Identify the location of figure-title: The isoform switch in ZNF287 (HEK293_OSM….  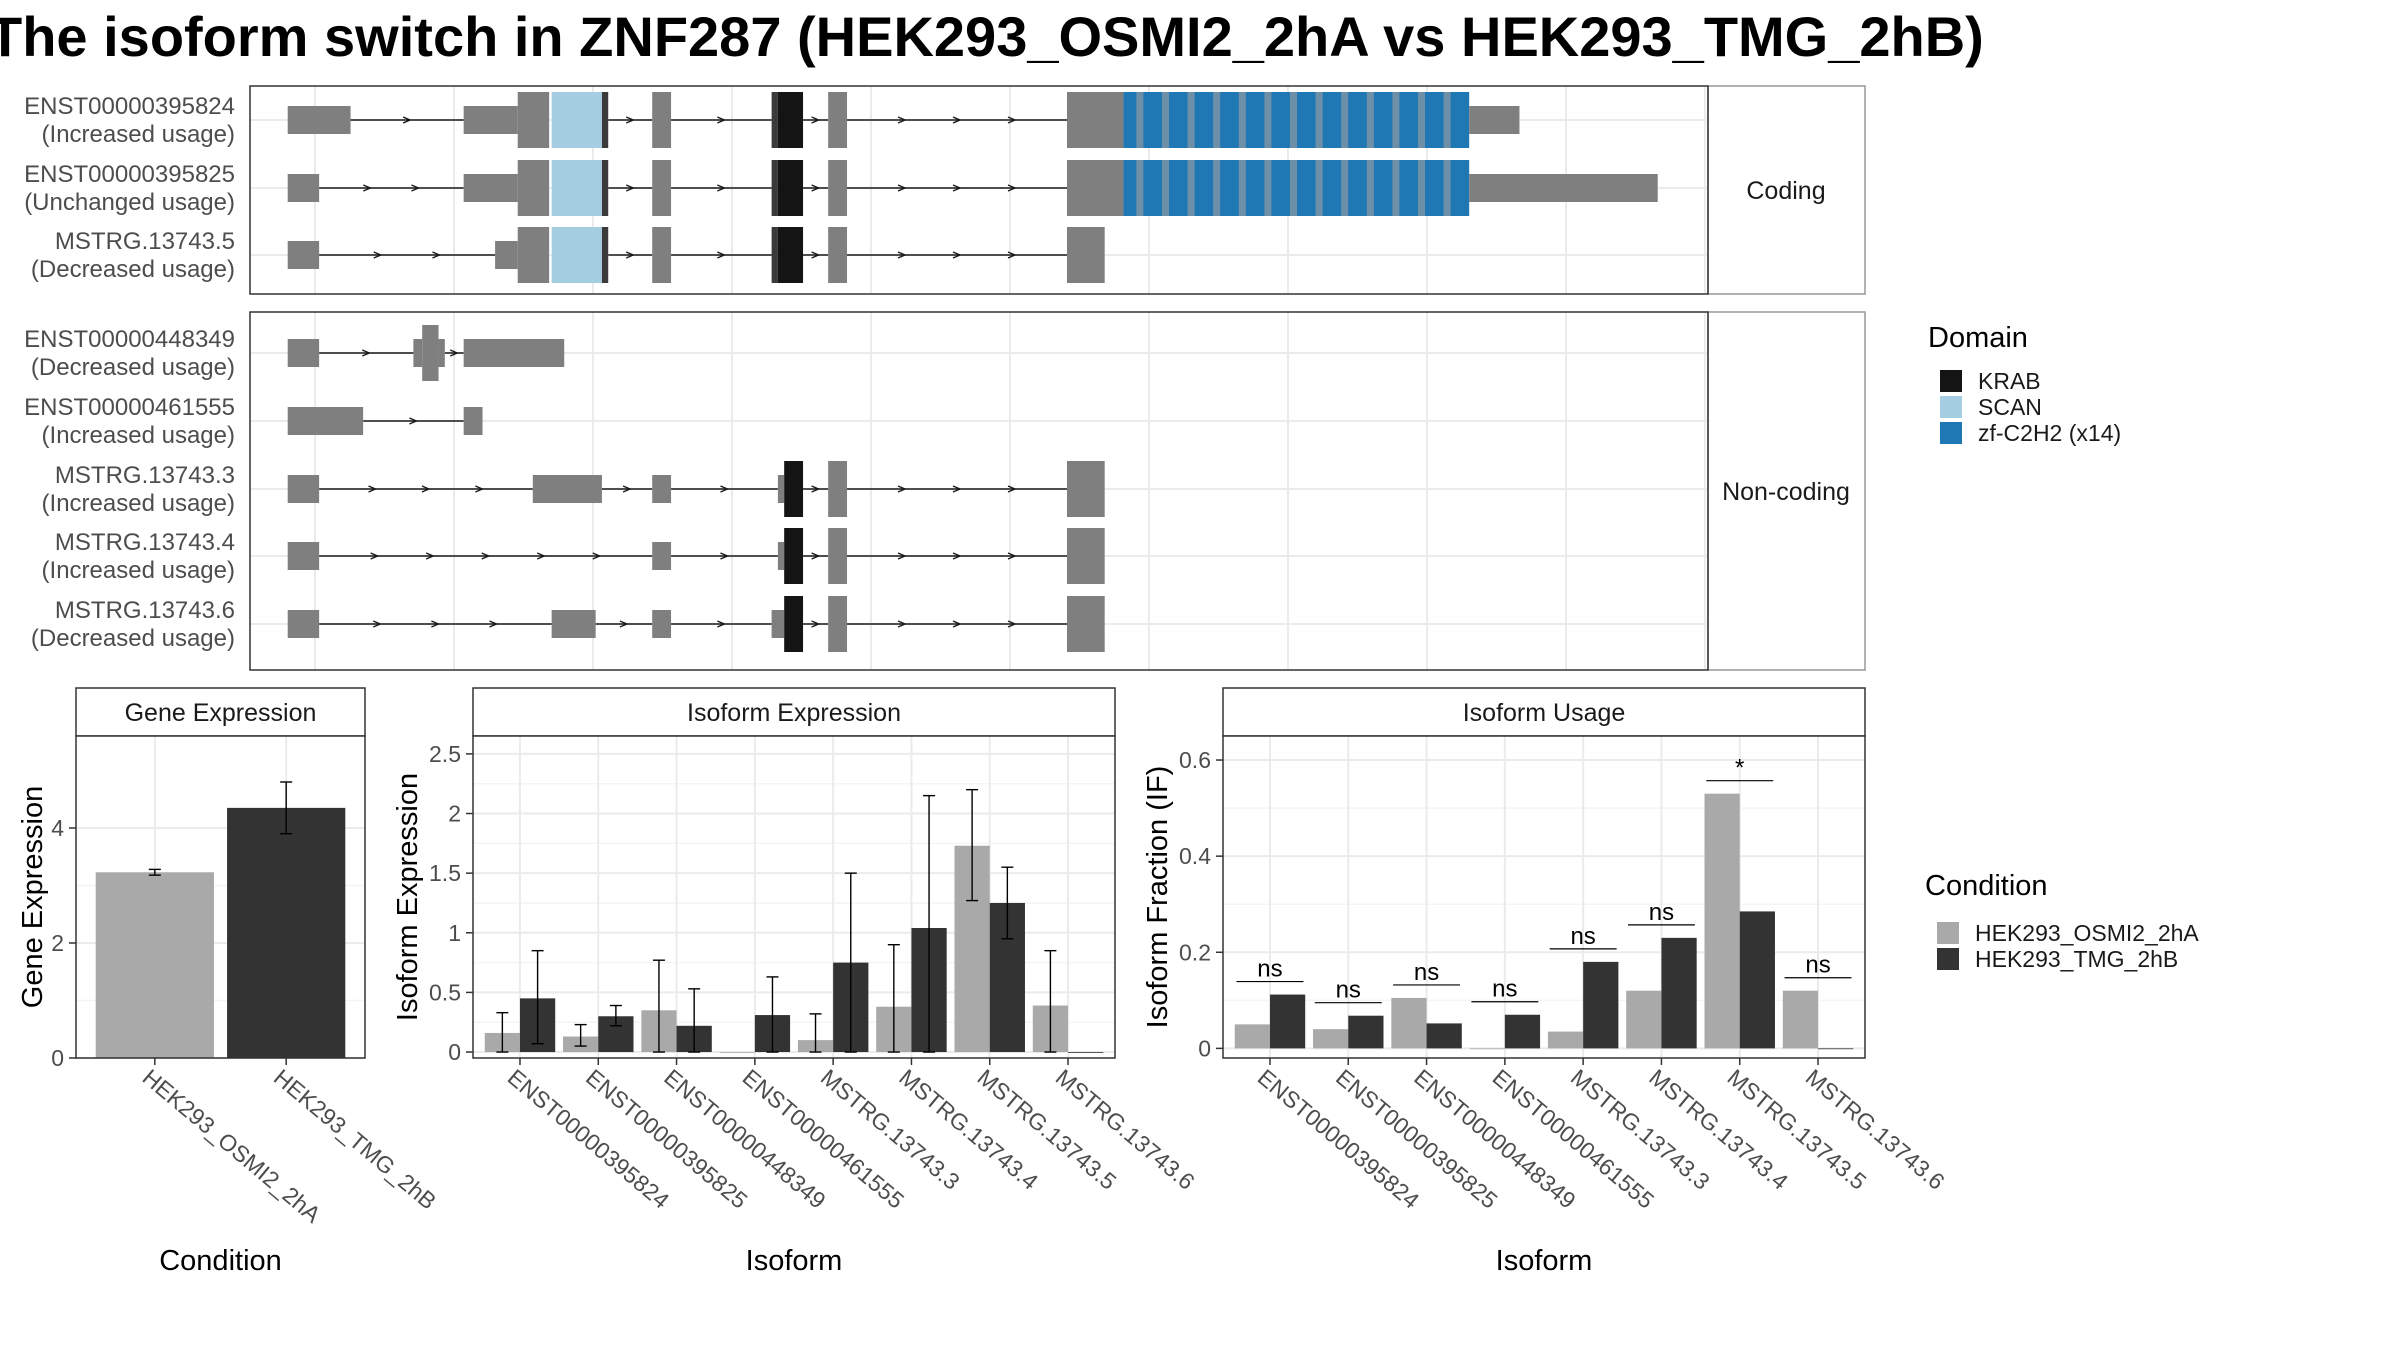
(992, 36).